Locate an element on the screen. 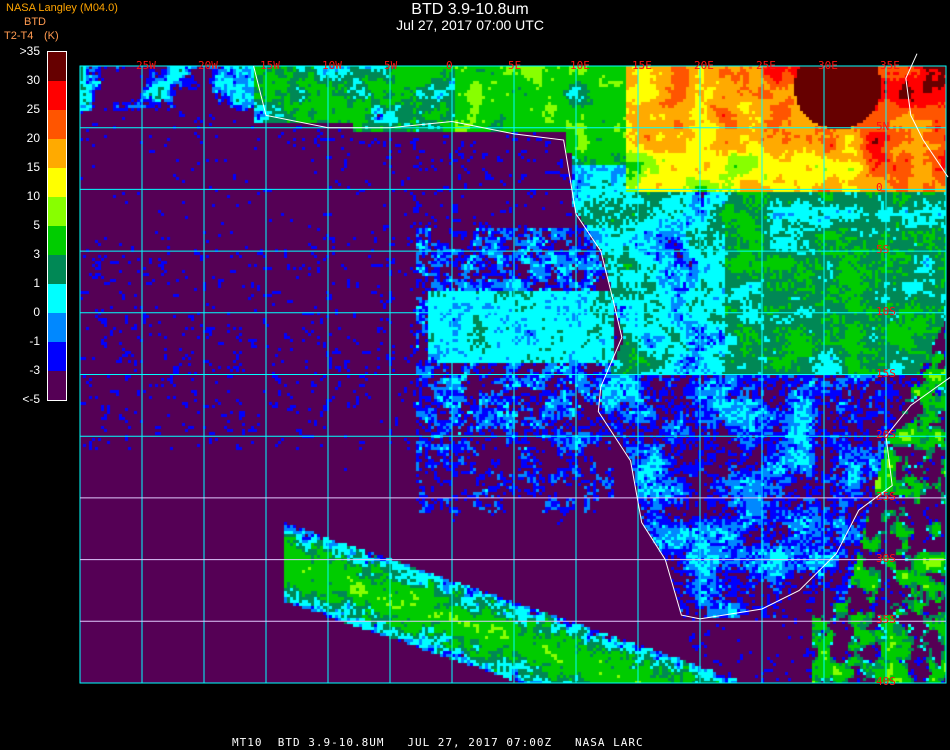  legend-label: 5 is located at coordinates (36, 225).